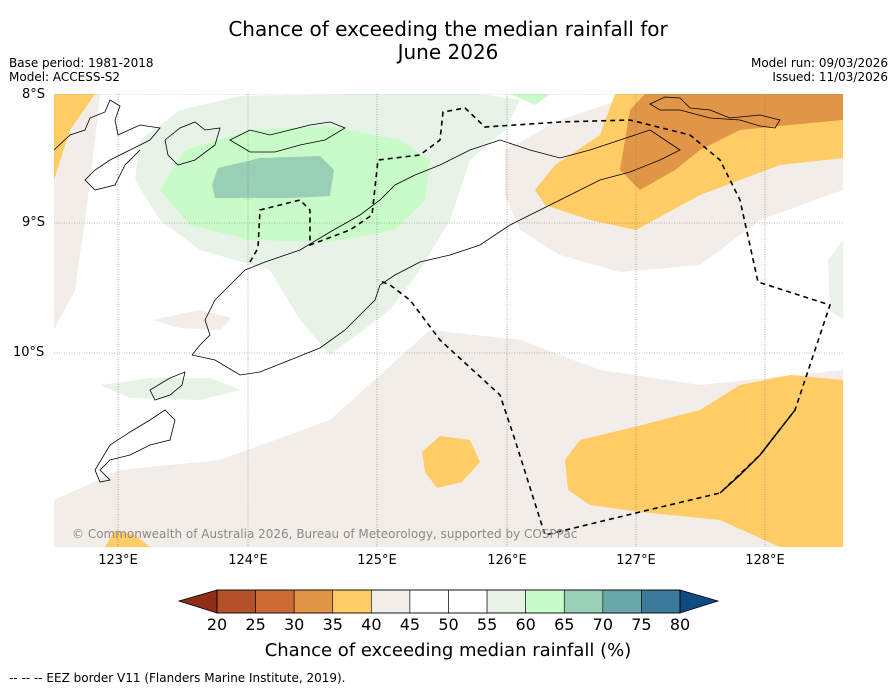 This screenshot has height=690, width=896. What do you see at coordinates (287, 137) in the screenshot?
I see `coastline-islands` at bounding box center [287, 137].